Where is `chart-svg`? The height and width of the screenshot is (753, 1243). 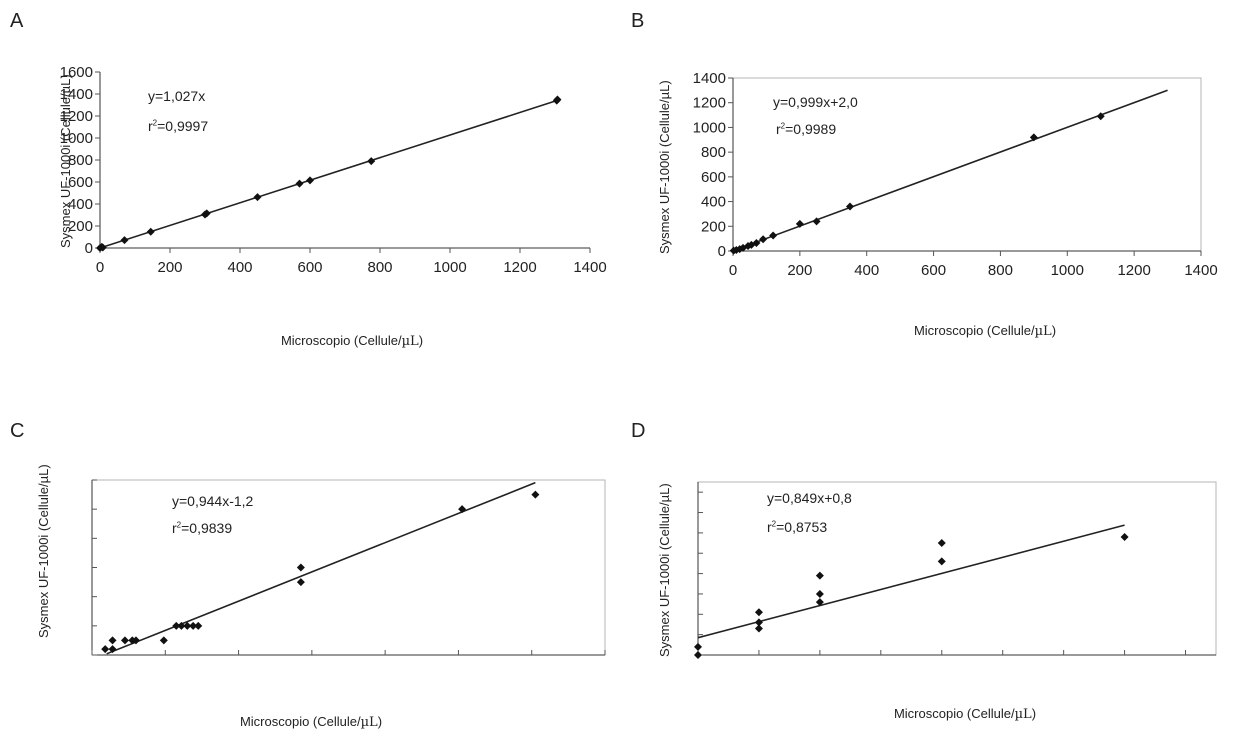
chart-svg is located at coordinates (348, 567).